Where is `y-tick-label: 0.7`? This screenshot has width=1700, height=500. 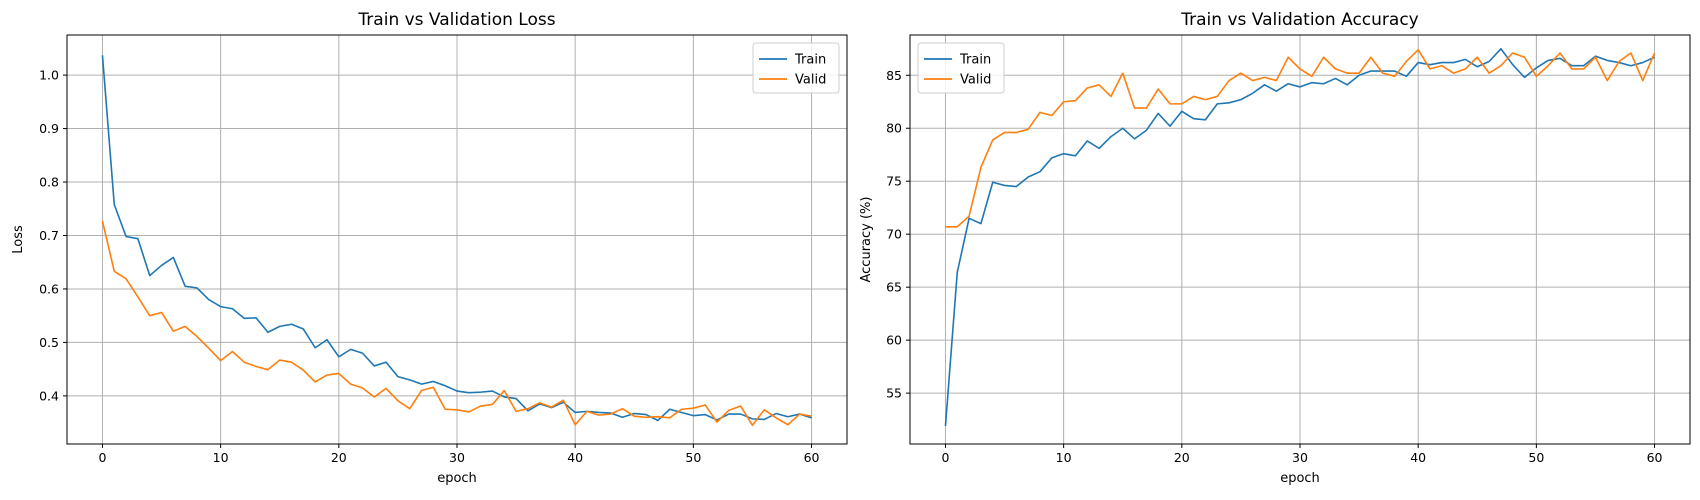
y-tick-label: 0.7 is located at coordinates (49, 235).